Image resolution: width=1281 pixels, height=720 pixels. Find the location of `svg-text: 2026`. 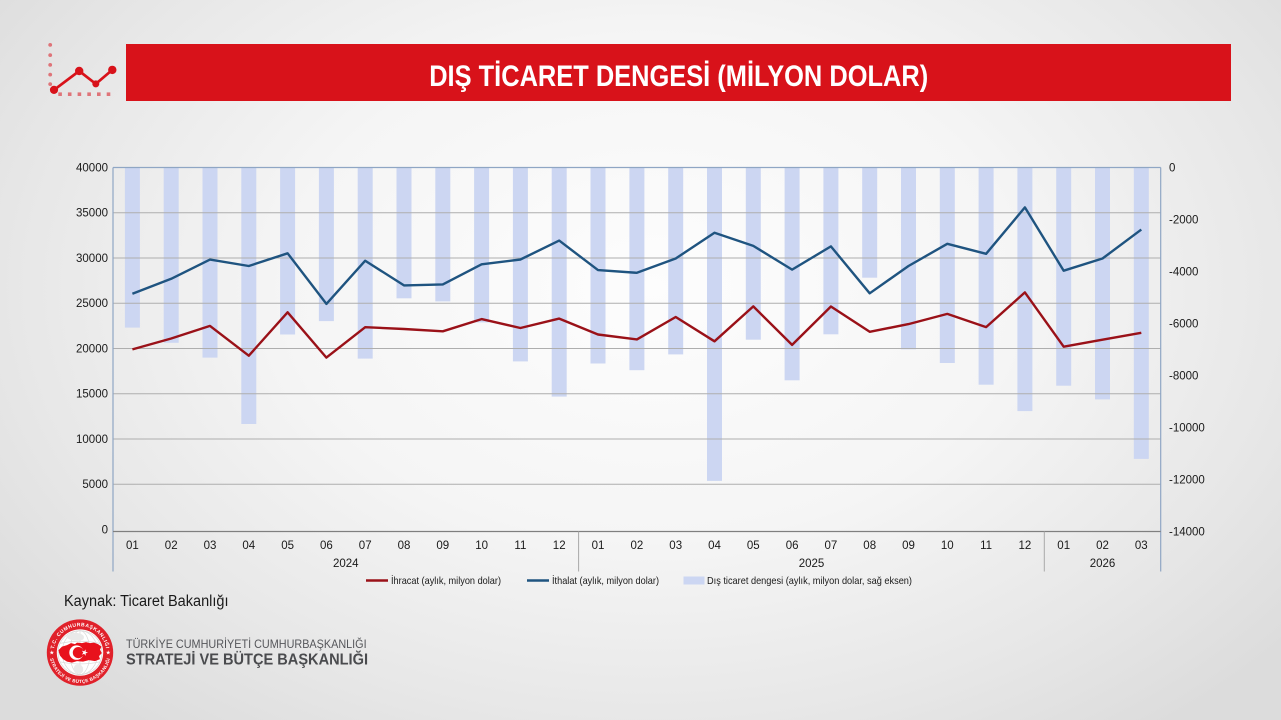

svg-text: 2026 is located at coordinates (1103, 564).